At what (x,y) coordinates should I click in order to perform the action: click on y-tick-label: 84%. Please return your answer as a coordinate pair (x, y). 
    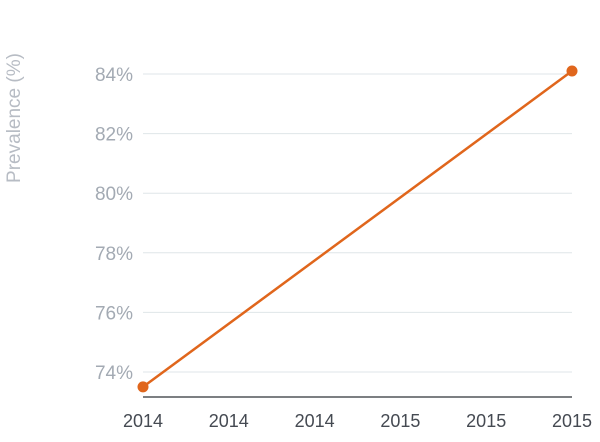
    Looking at the image, I should click on (114, 75).